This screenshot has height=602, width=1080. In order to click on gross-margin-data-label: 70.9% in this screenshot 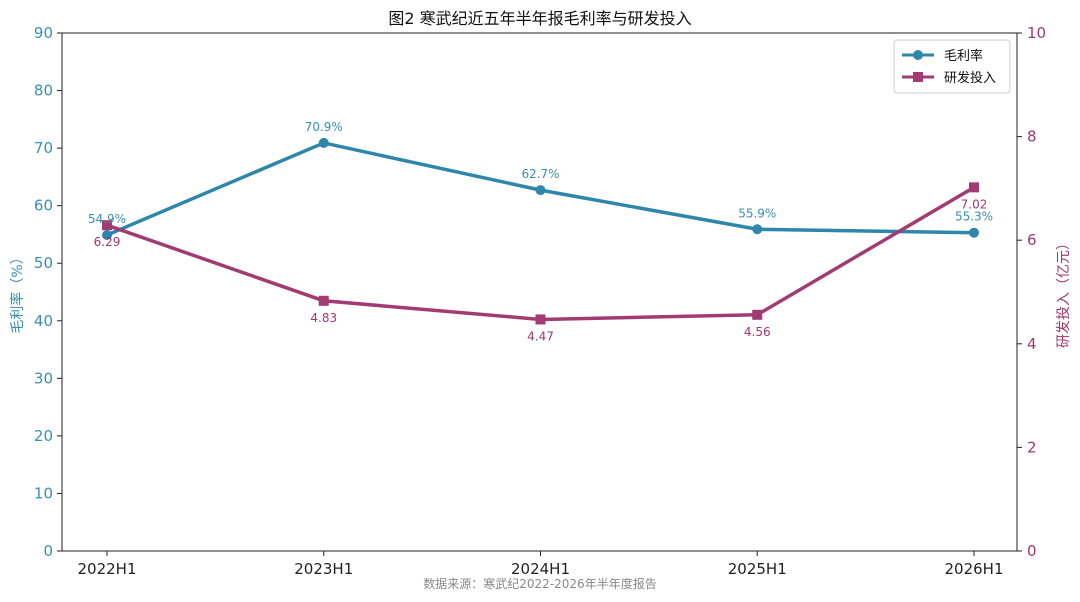, I will do `click(324, 127)`.